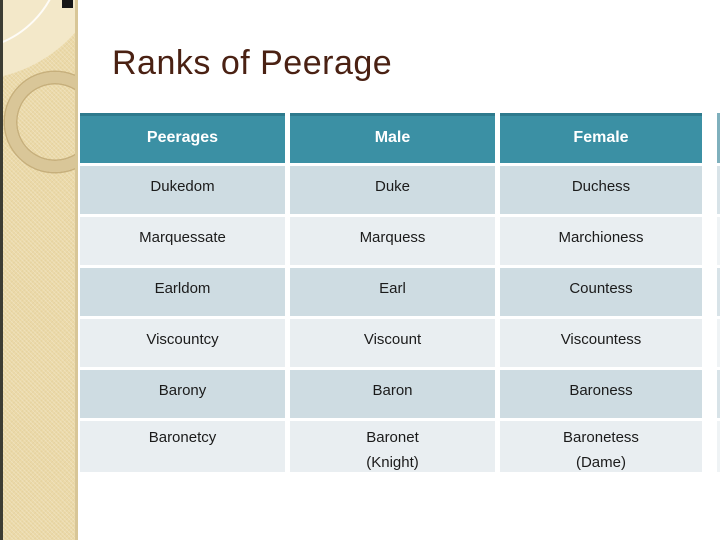  Describe the element at coordinates (601, 241) in the screenshot. I see `table-cell: Marchioness` at that location.